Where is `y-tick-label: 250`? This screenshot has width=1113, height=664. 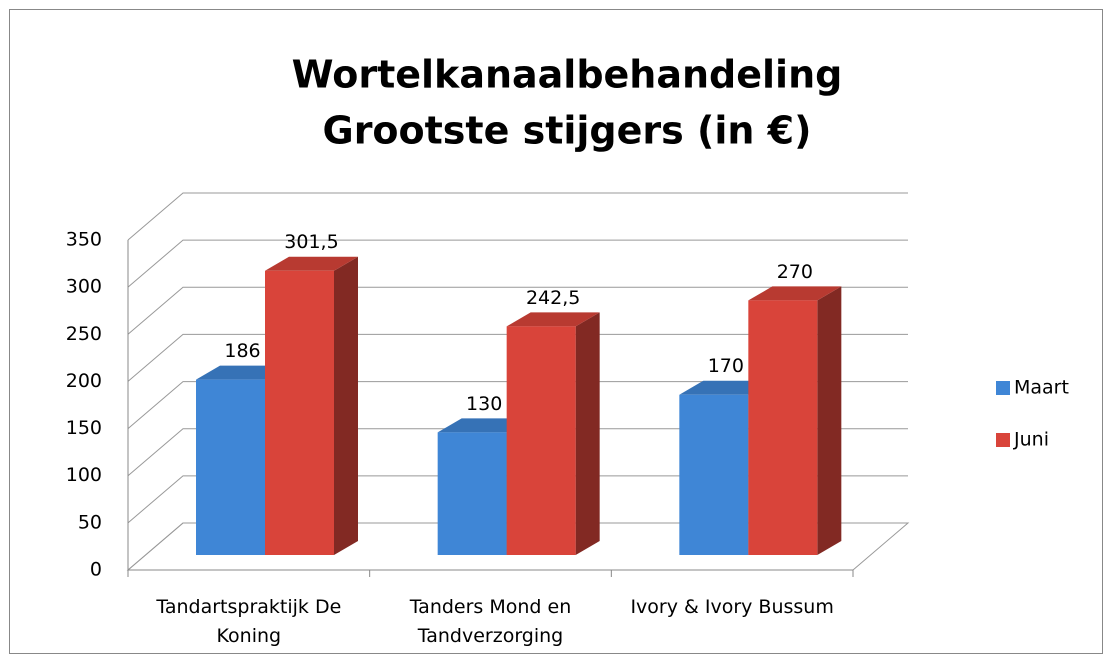
y-tick-label: 250 is located at coordinates (84, 334).